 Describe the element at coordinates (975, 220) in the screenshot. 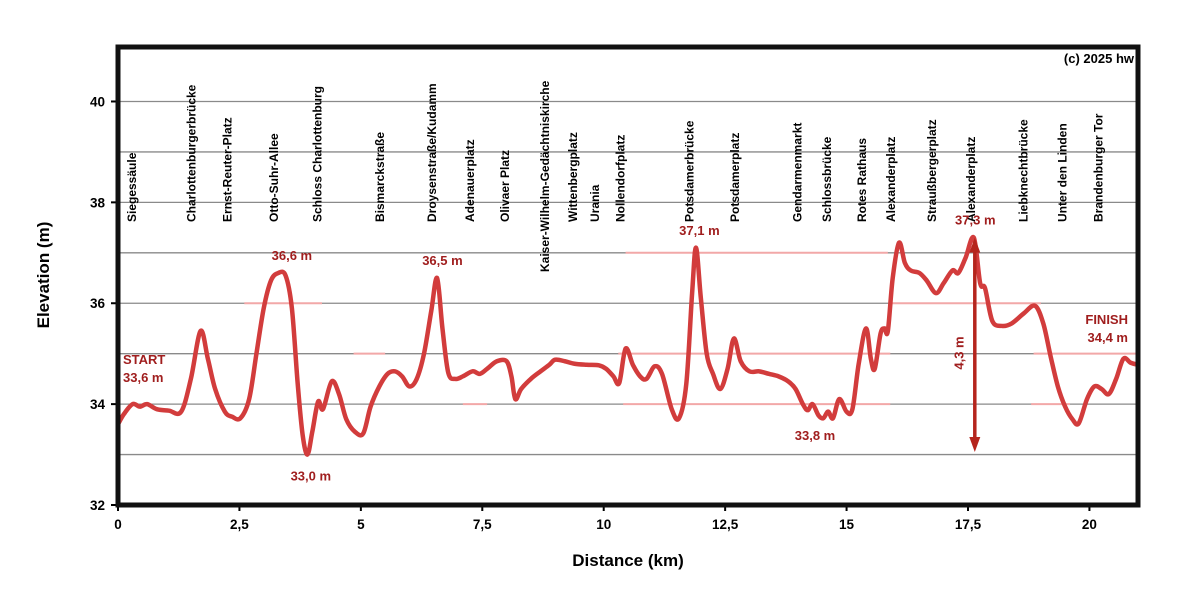

I see `elevation-value-label: 37,3 m` at that location.